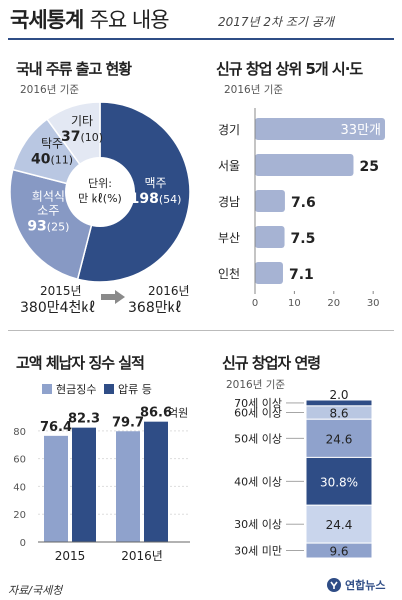 The width and height of the screenshot is (402, 600). What do you see at coordinates (258, 551) in the screenshot?
I see `age-label-5: 30세 미만` at bounding box center [258, 551].